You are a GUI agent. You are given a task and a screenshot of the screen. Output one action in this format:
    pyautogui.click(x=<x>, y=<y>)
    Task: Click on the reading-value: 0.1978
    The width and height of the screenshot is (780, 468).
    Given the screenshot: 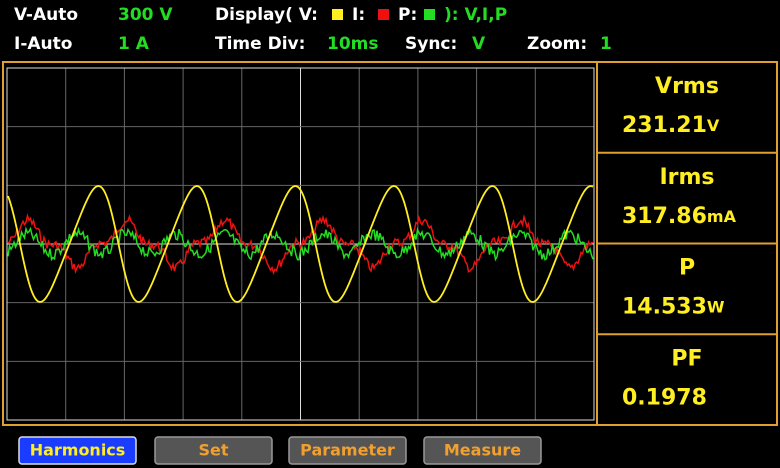 What is the action you would take?
    pyautogui.click(x=664, y=397)
    